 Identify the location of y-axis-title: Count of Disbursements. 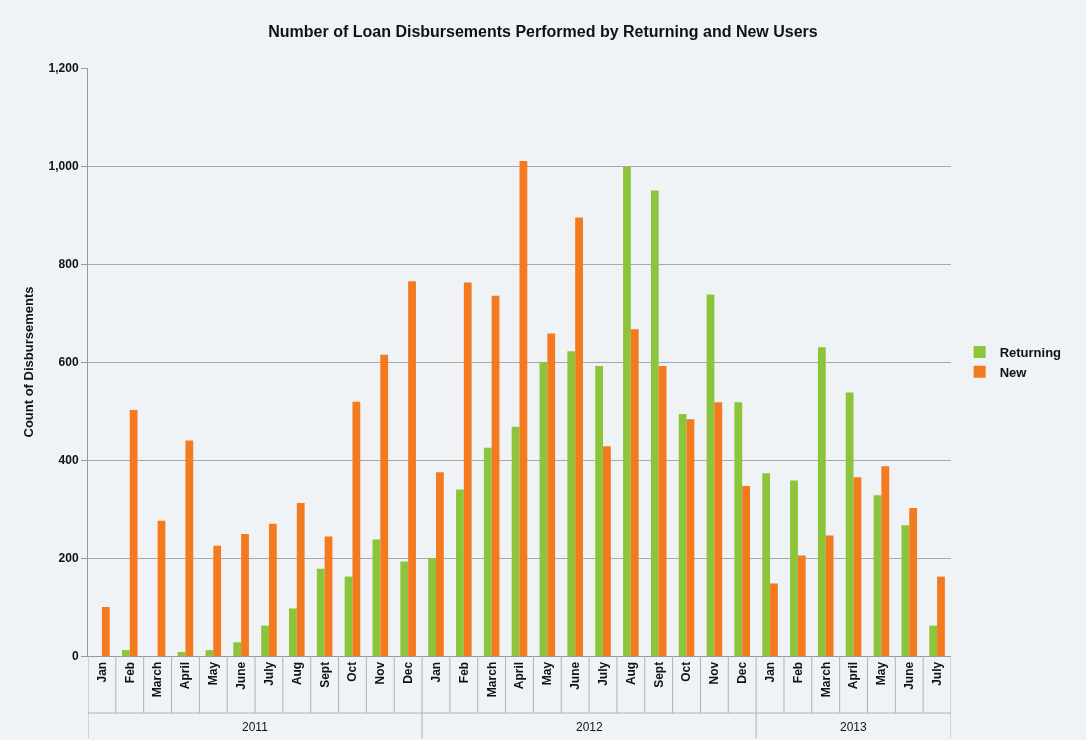
(28, 362).